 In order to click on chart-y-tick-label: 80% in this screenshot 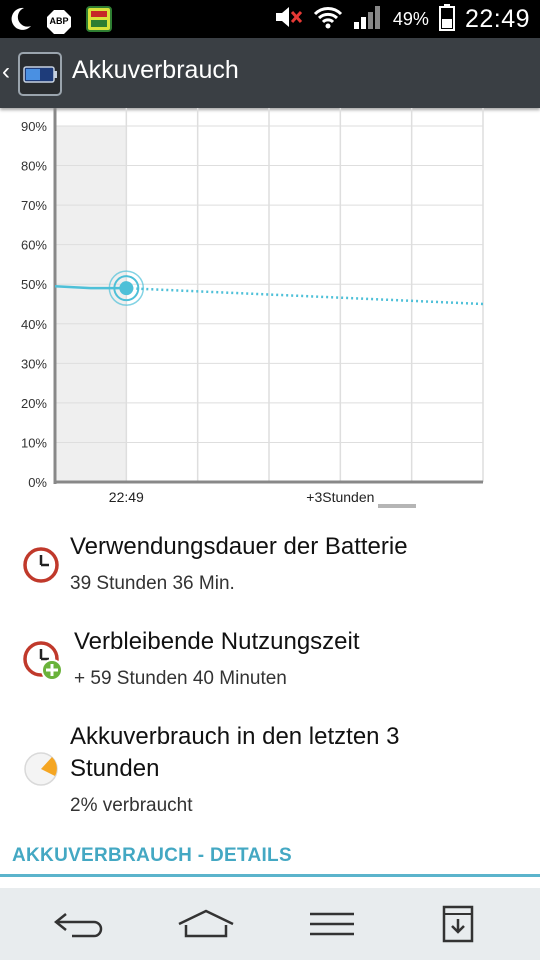, I will do `click(34, 166)`.